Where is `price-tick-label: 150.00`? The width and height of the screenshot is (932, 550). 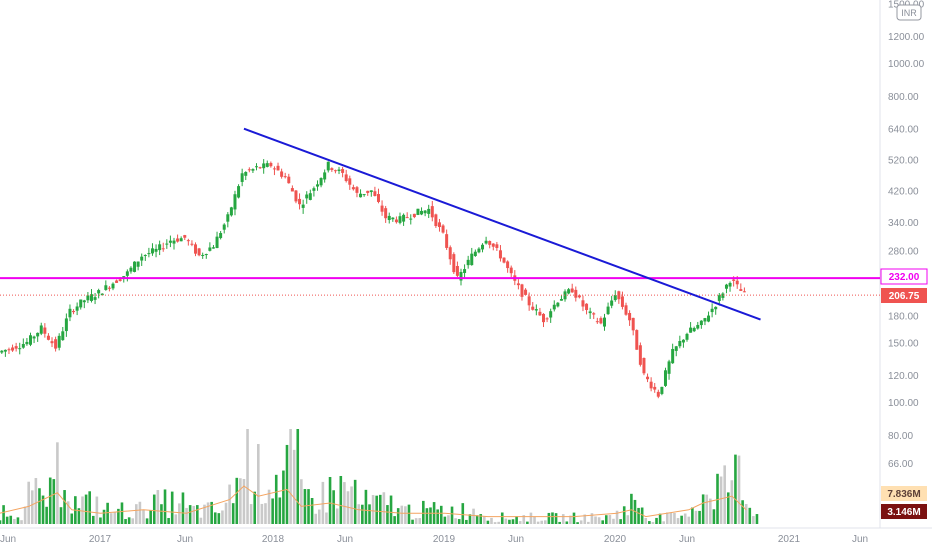 price-tick-label: 150.00 is located at coordinates (903, 343).